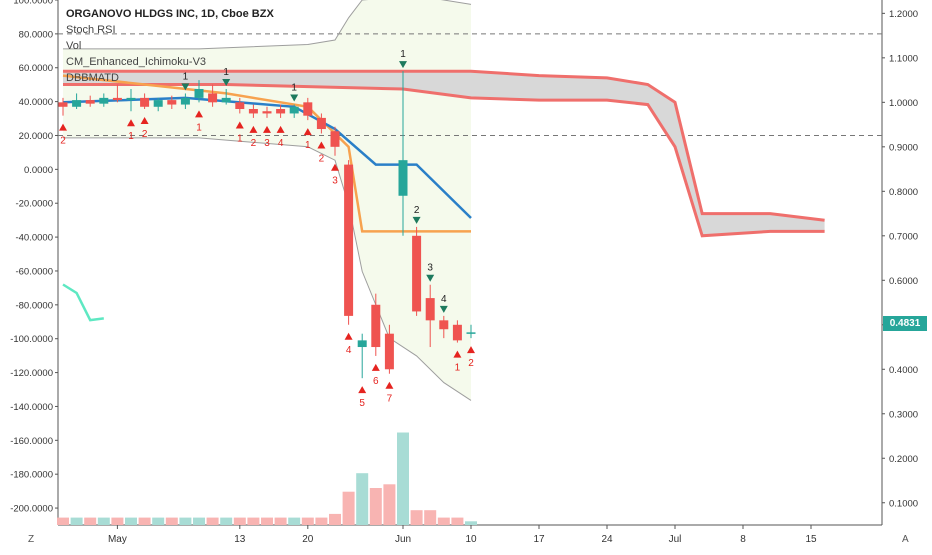  I want to click on right-tick-label: 1.1000, so click(903, 58).